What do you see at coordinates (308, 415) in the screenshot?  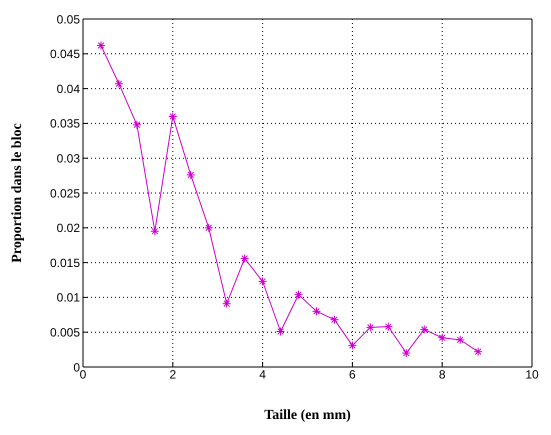 I see `x-axis-title: Taille (en mm)` at bounding box center [308, 415].